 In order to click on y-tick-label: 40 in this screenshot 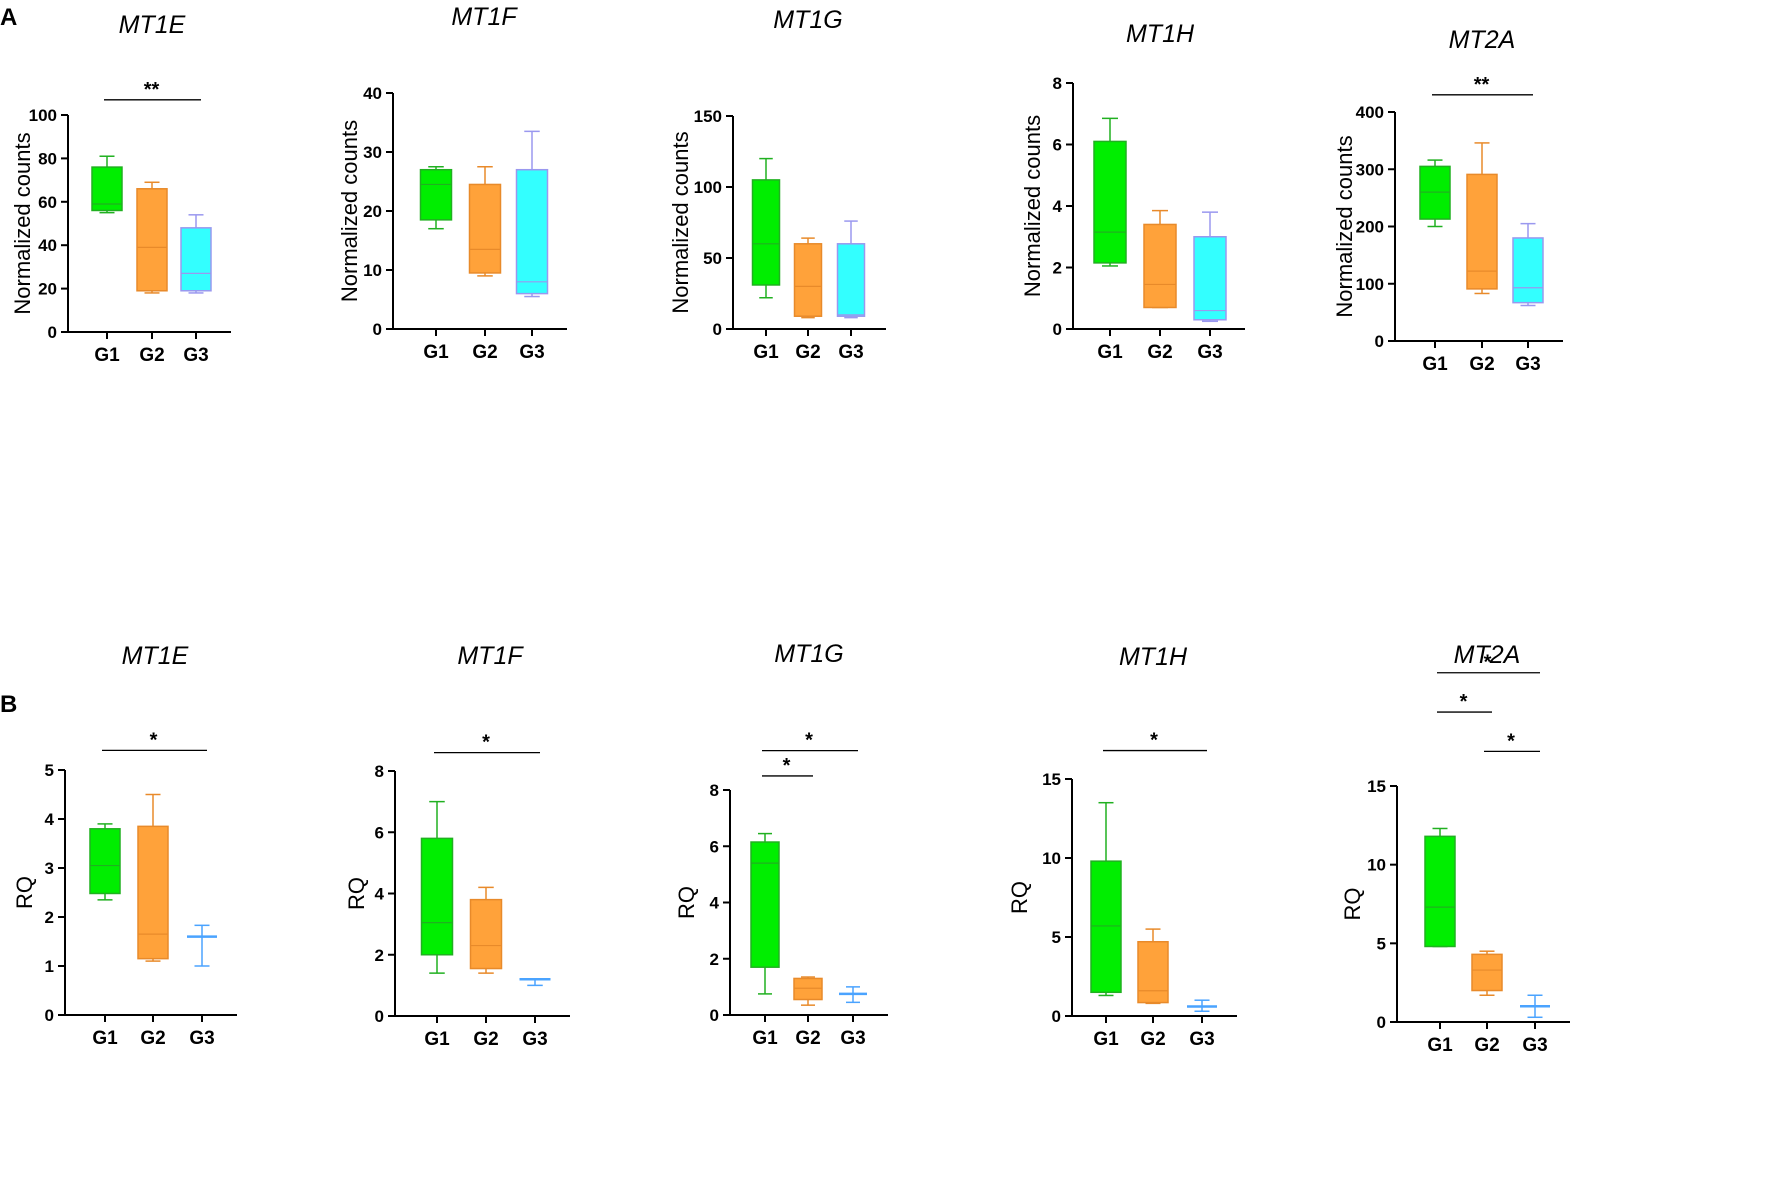, I will do `click(47, 245)`.